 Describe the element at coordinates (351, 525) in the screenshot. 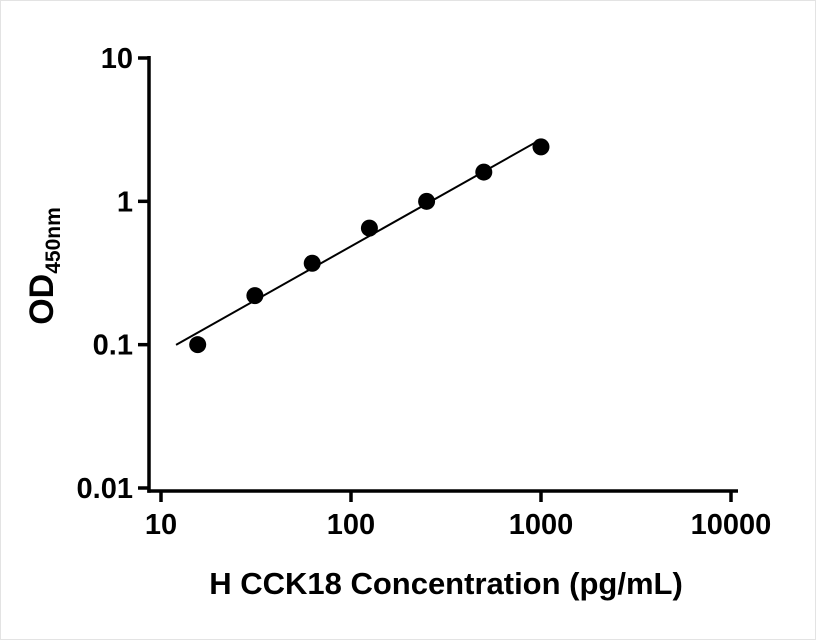

I see `x-tick-label: 100` at that location.